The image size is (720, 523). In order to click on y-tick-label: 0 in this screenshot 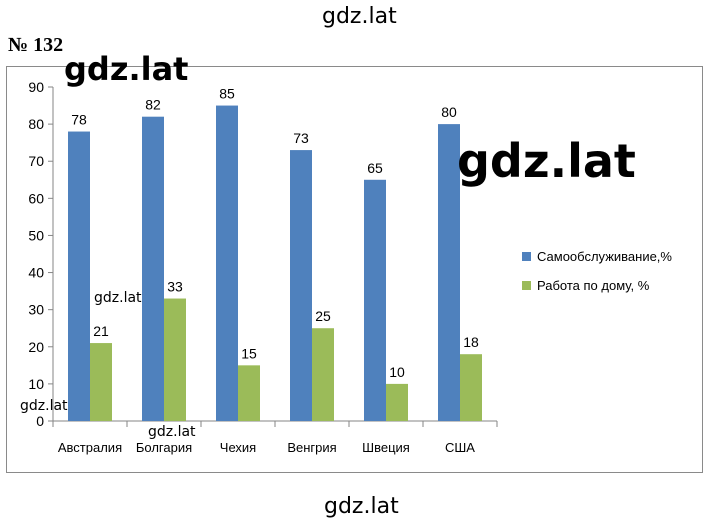, I will do `click(40, 421)`.